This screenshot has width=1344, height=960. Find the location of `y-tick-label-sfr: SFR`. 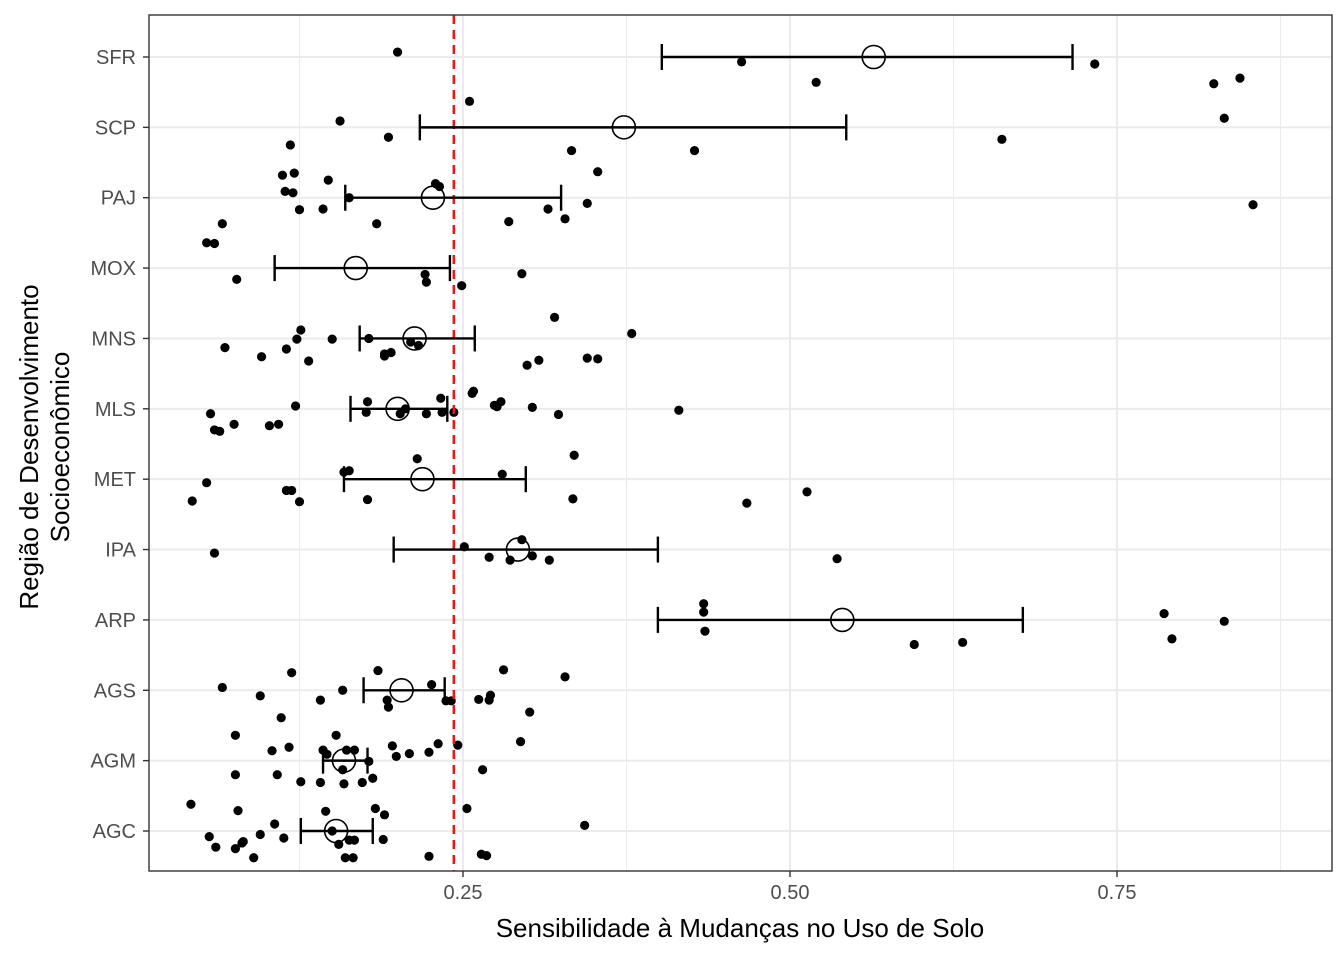

y-tick-label-sfr: SFR is located at coordinates (116, 58).